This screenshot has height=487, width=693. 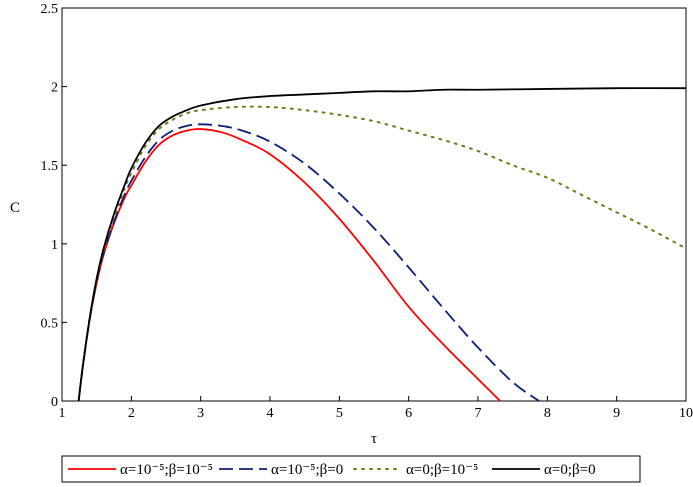 I want to click on legend-label-2: α=10⁻⁵;β=0, so click(x=307, y=470).